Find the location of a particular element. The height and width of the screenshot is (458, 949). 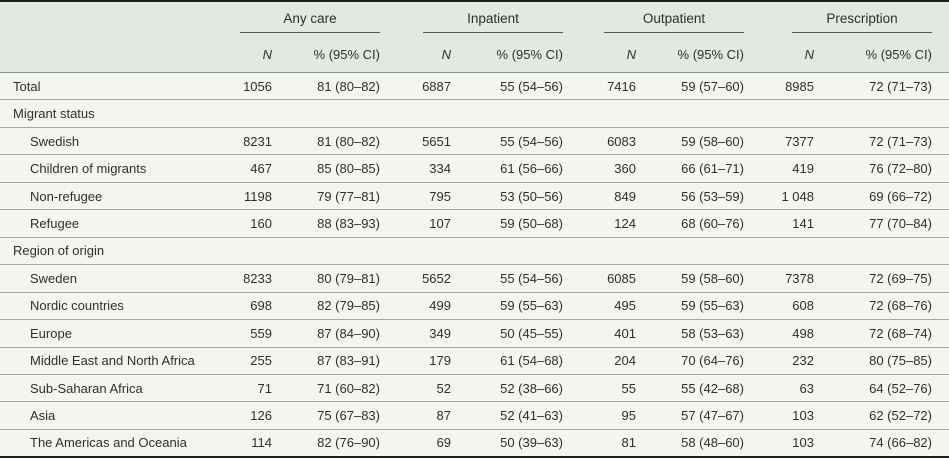

ci-value: 72 (69–75) is located at coordinates (900, 278).